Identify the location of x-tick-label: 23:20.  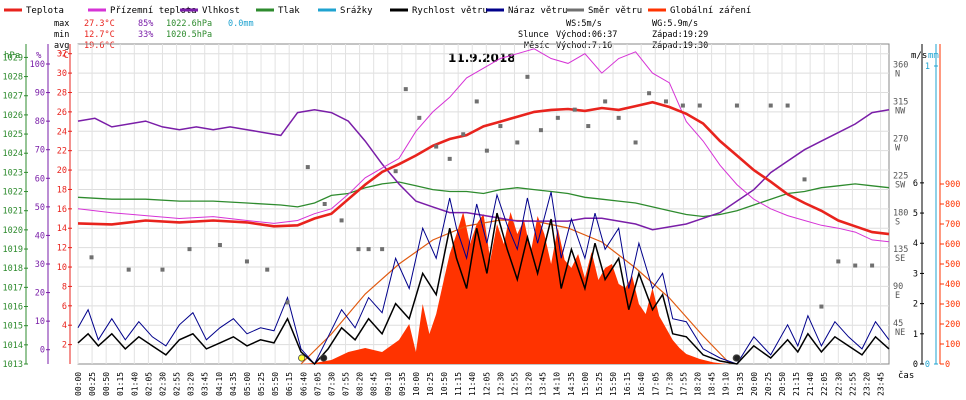
(866, 384).